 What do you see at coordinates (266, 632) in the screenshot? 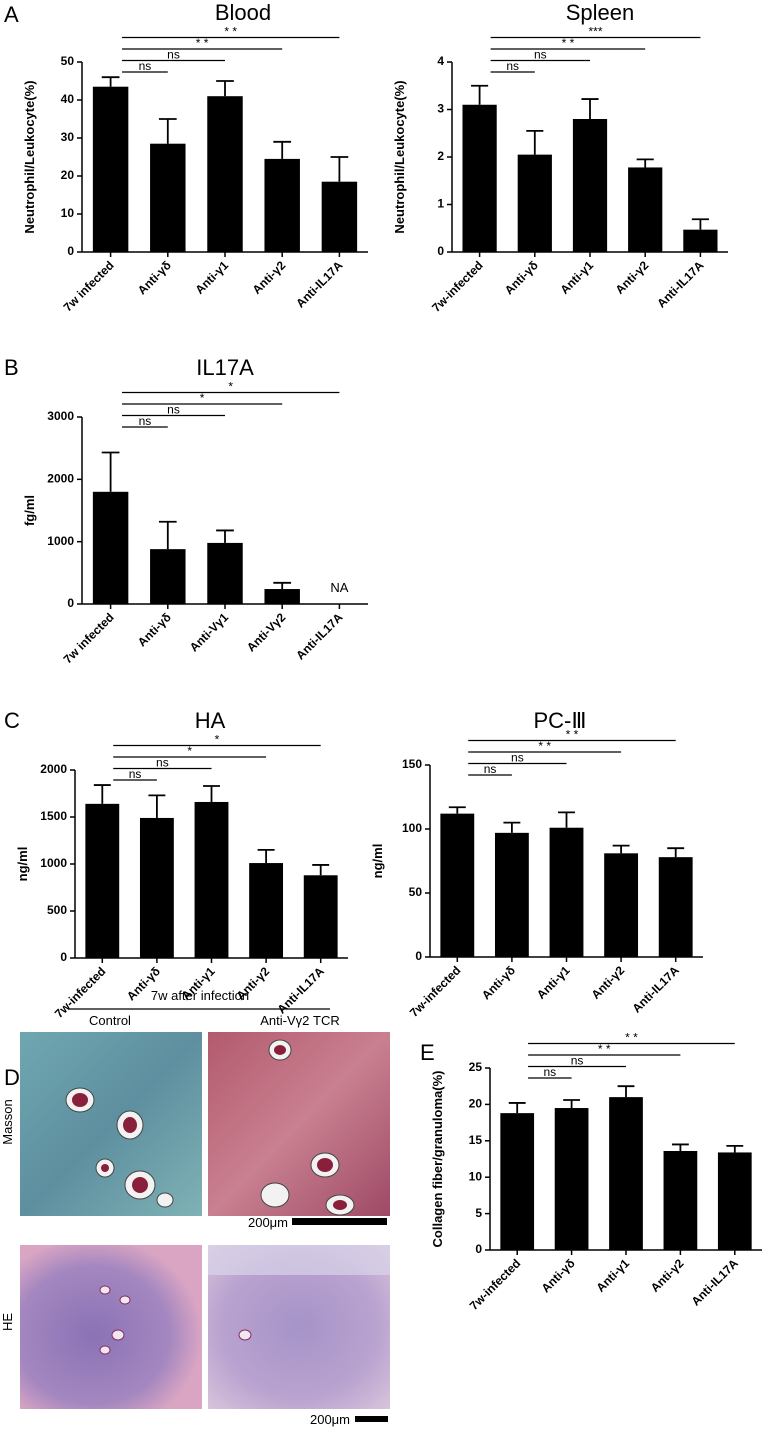
I see `x-tick-label: Anti-Vγ2` at bounding box center [266, 632].